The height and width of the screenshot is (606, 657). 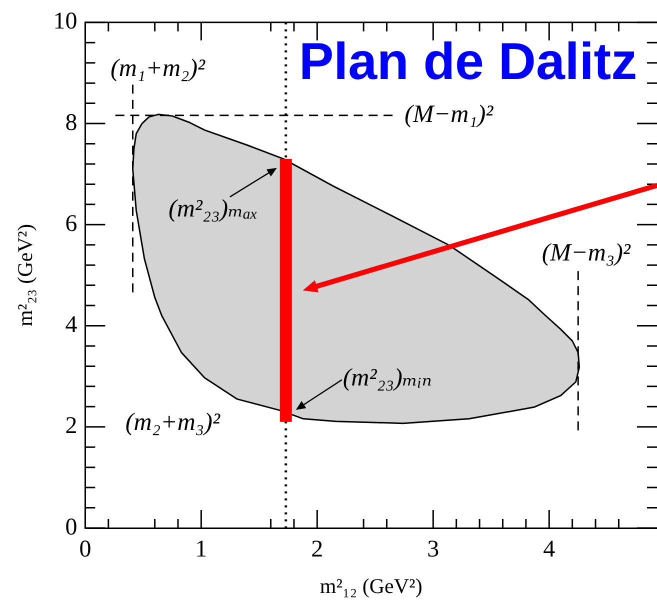 I want to click on x-tick-label: 2, so click(x=317, y=549).